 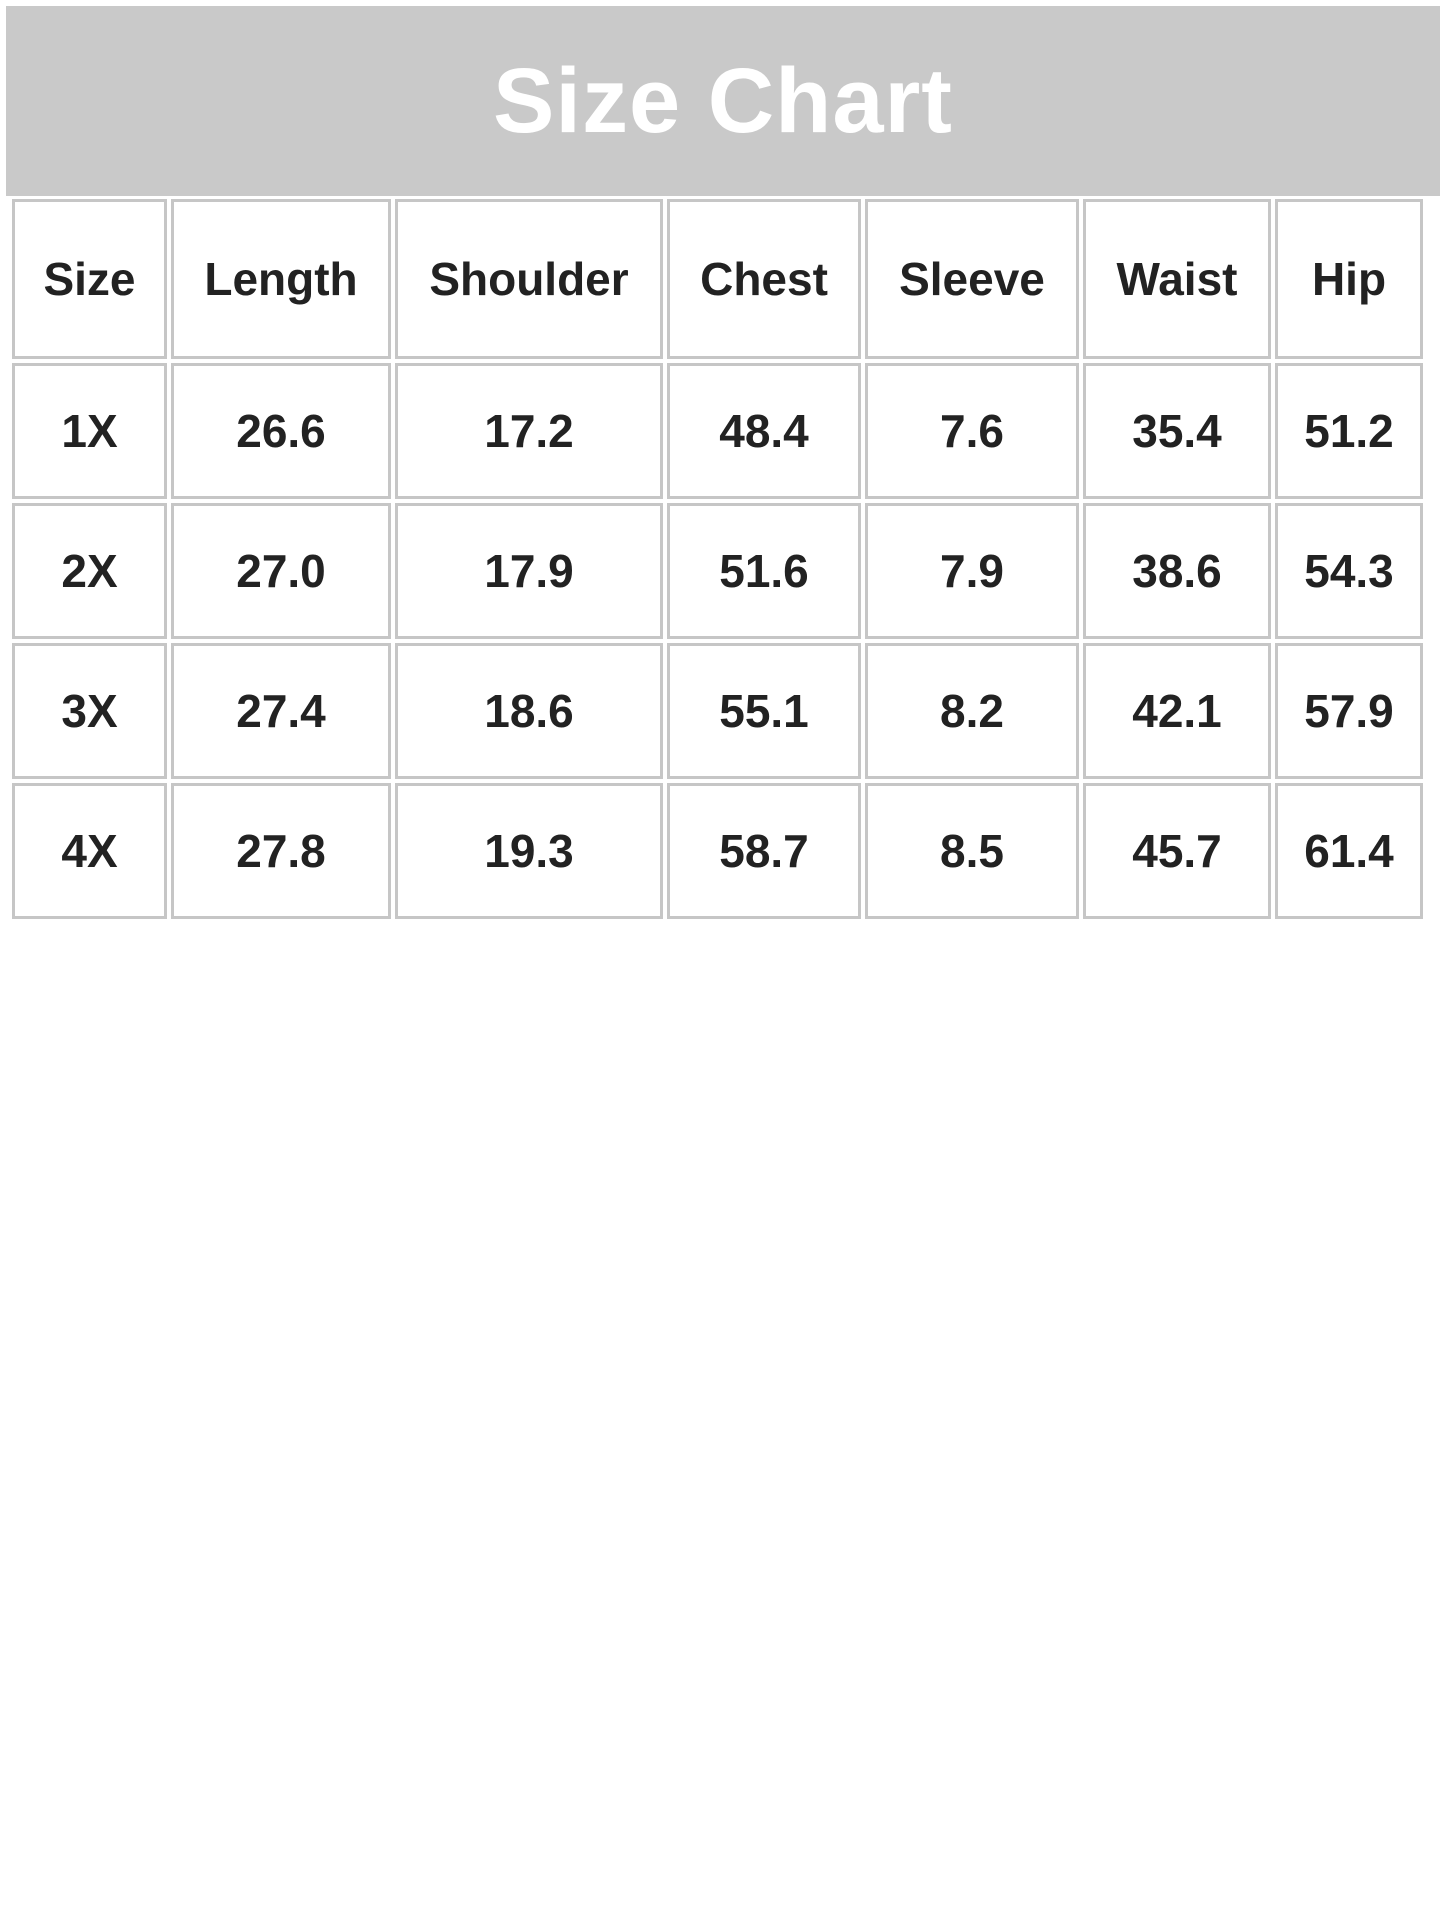 What do you see at coordinates (1177, 571) in the screenshot?
I see `table-cell: 38.6` at bounding box center [1177, 571].